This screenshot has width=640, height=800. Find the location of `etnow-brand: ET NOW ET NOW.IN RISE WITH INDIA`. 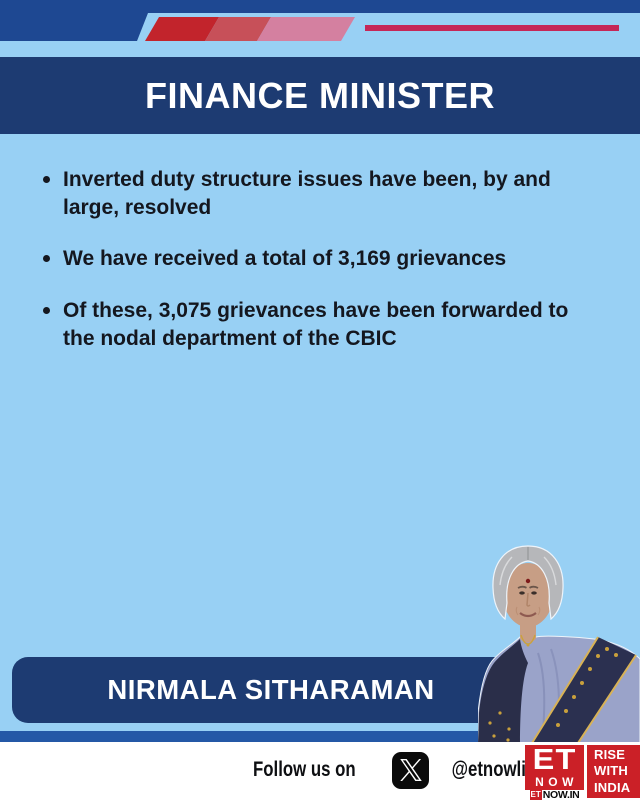

etnow-brand: ET NOW ET NOW.IN RISE WITH INDIA is located at coordinates (582, 772).